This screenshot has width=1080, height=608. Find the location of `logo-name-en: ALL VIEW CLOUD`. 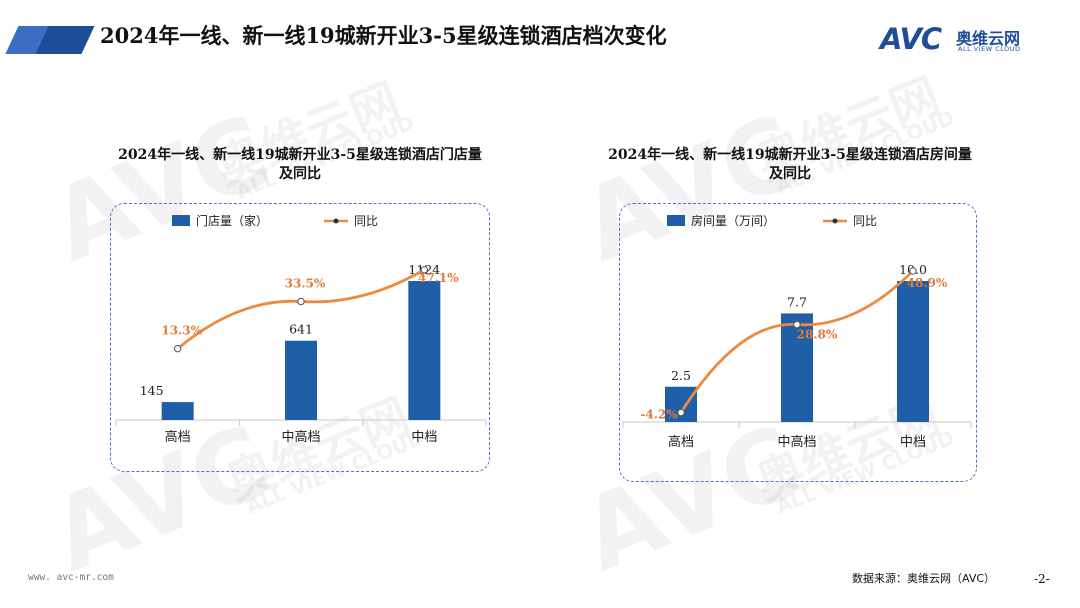

logo-name-en: ALL VIEW CLOUD is located at coordinates (989, 49).